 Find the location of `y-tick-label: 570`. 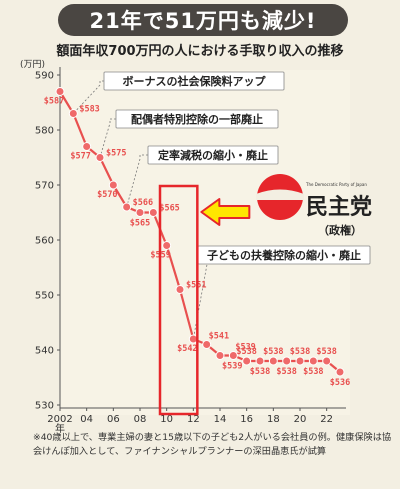

y-tick-label: 570 is located at coordinates (44, 186).